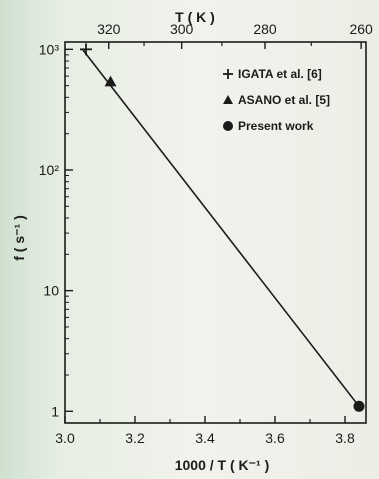  What do you see at coordinates (65, 438) in the screenshot?
I see `x-tick-label: 3.0` at bounding box center [65, 438].